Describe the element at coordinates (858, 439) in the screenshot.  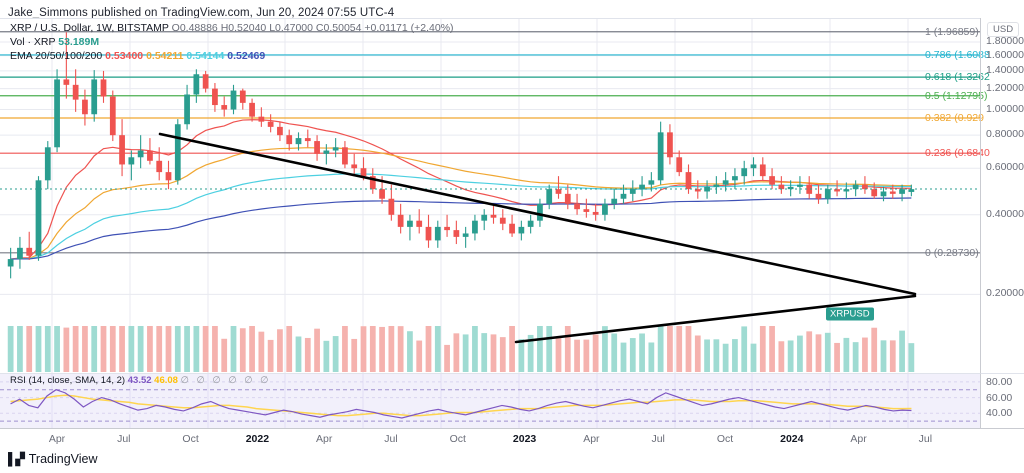
I see `time-tick-apr-12: Apr` at that location.